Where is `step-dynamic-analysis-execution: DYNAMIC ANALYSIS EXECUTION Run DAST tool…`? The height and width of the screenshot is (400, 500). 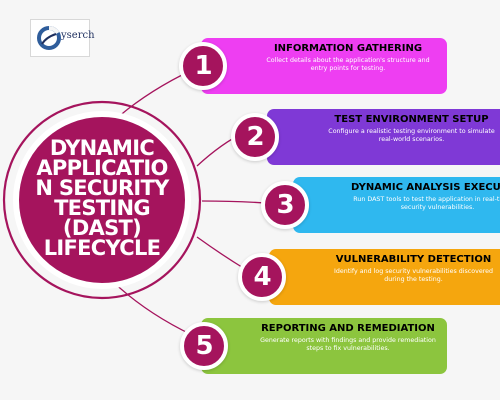
step-dynamic-analysis-execution: DYNAMIC ANALYSIS EXECUTION Run DAST tool… is located at coordinates (380, 205).